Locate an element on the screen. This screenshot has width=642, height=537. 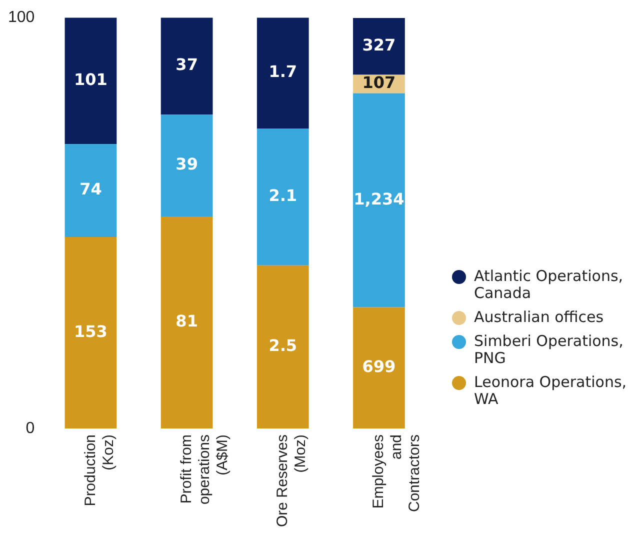
x-tick-label: Production (Koz) is located at coordinates (99, 470).